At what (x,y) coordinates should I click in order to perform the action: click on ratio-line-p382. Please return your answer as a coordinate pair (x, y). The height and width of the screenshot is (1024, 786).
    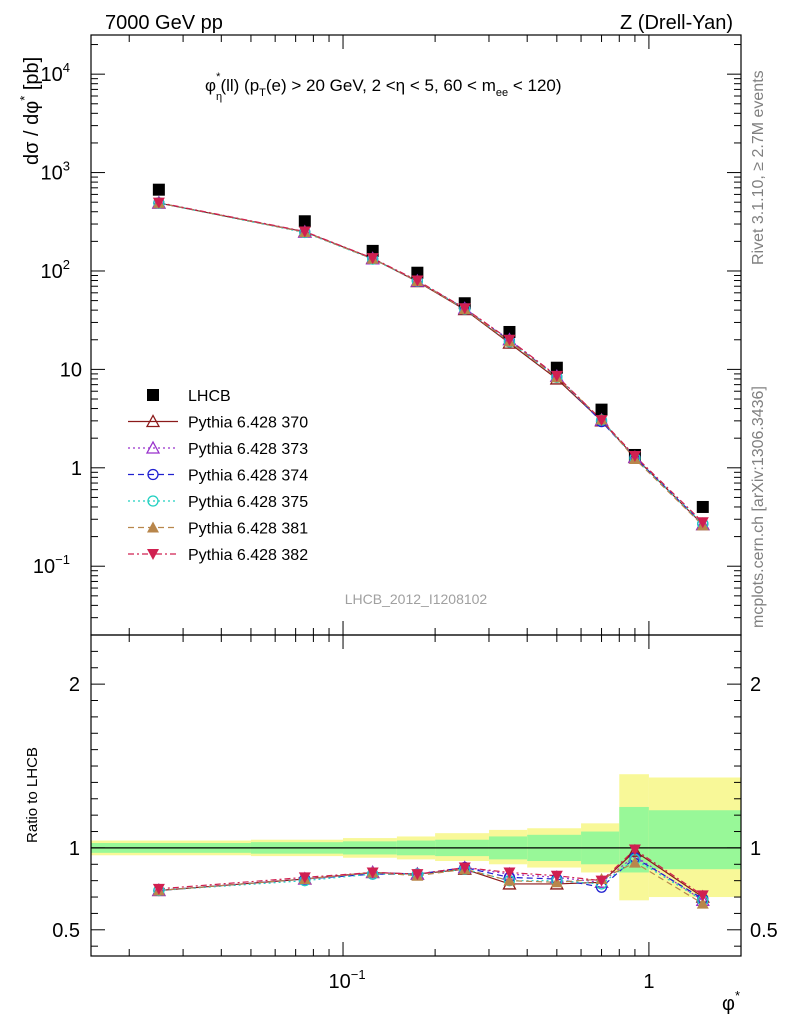
    Looking at the image, I should click on (431, 872).